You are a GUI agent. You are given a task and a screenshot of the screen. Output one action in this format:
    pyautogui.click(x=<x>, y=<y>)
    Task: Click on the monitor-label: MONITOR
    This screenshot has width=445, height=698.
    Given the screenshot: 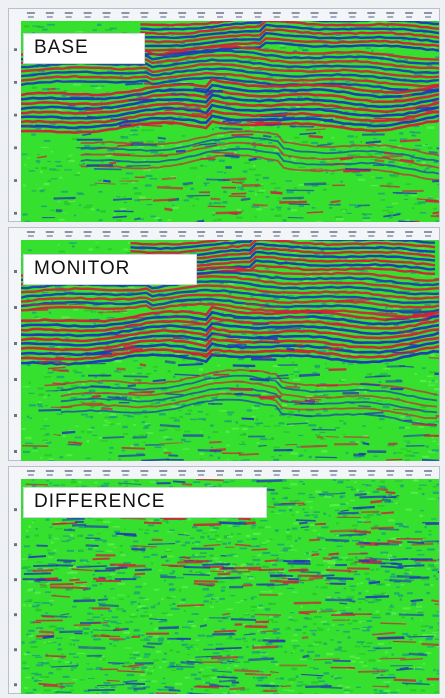 What is the action you would take?
    pyautogui.click(x=110, y=269)
    